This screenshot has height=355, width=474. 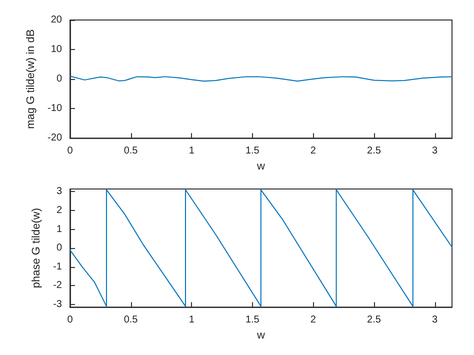 What do you see at coordinates (57, 304) in the screenshot?
I see `y-tick-label: -3` at bounding box center [57, 304].